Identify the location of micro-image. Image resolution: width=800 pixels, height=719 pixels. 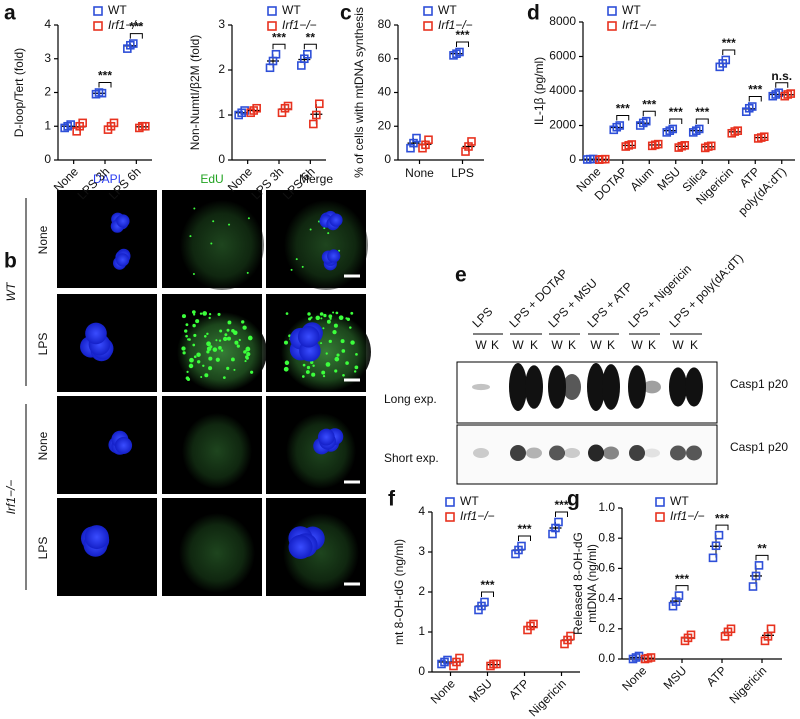
(107, 239).